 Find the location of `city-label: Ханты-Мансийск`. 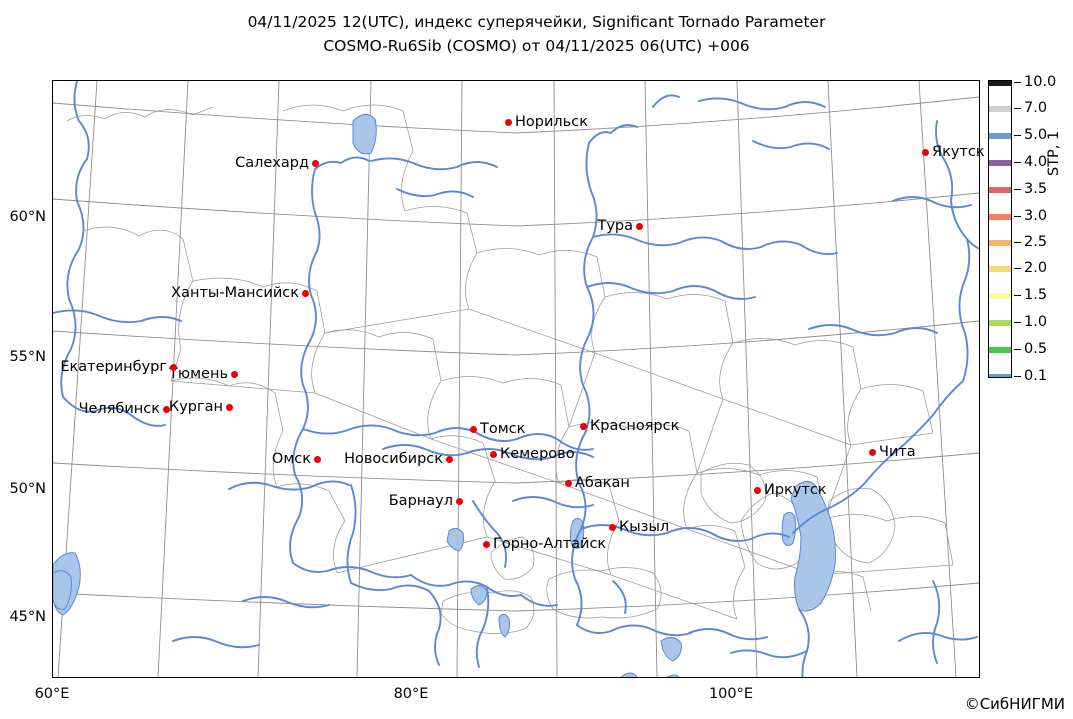

city-label: Ханты-Мансийск is located at coordinates (235, 293).